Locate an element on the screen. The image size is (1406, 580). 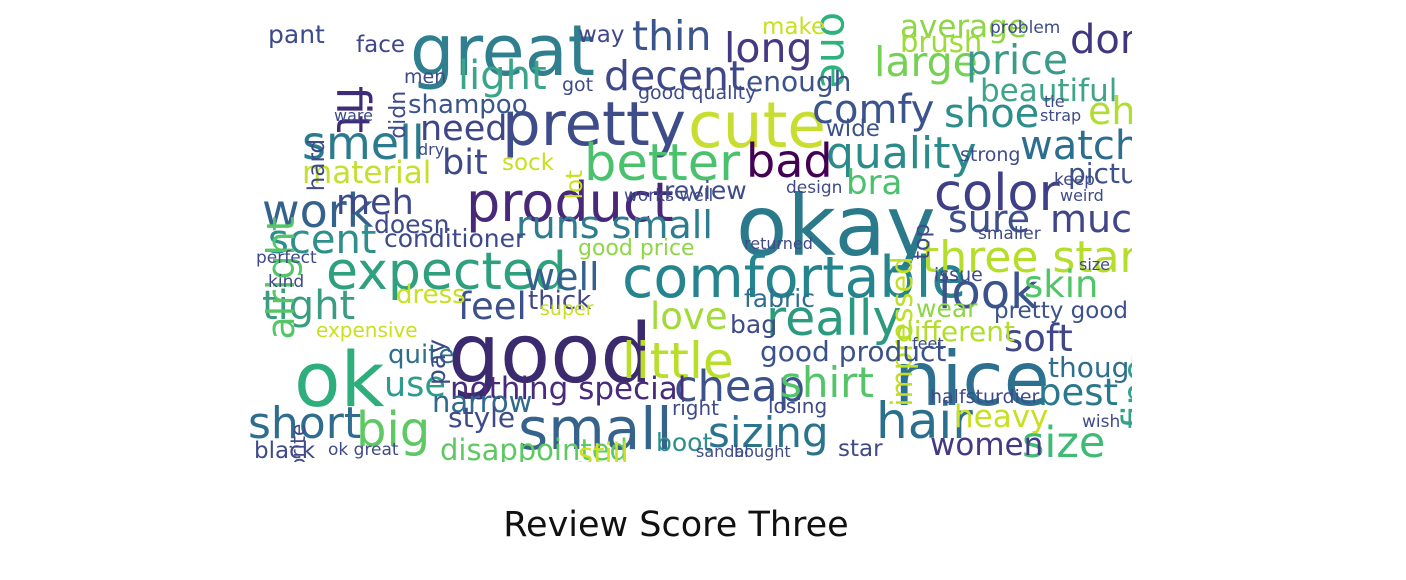
word-thought: thought is located at coordinates (1090, 367).